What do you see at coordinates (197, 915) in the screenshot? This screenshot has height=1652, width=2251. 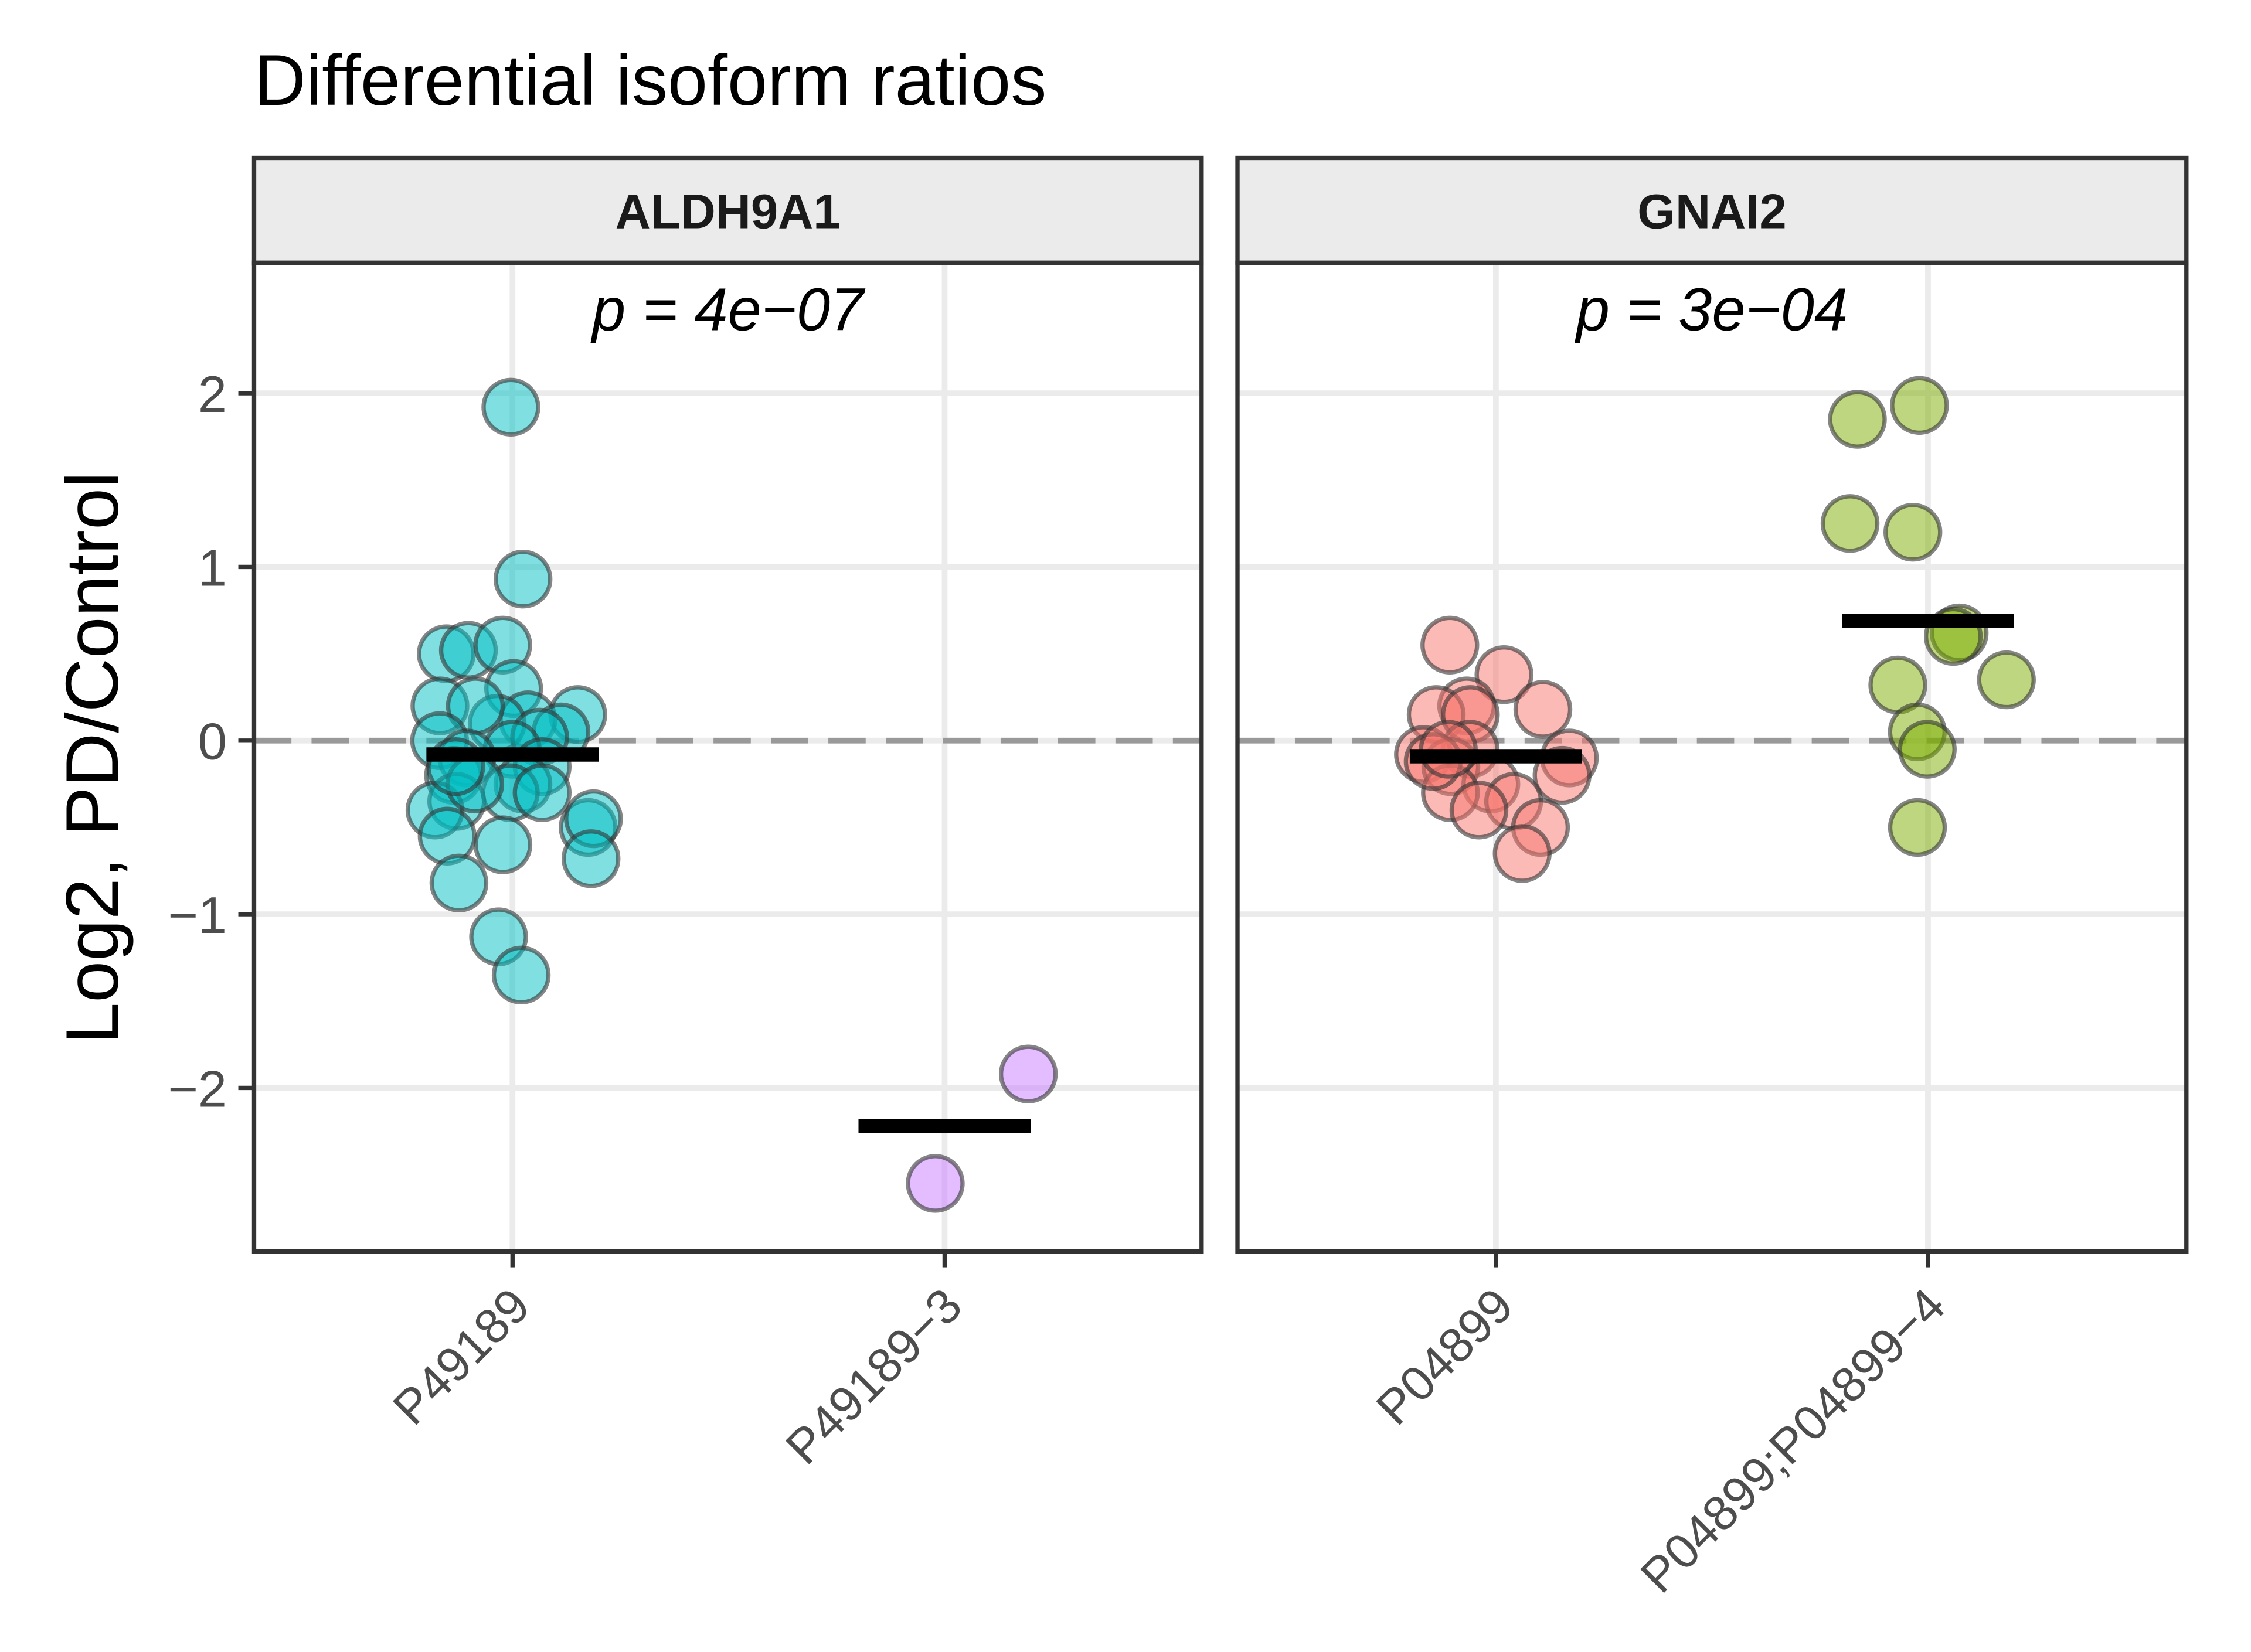 I see `y-tick-label: −1` at bounding box center [197, 915].